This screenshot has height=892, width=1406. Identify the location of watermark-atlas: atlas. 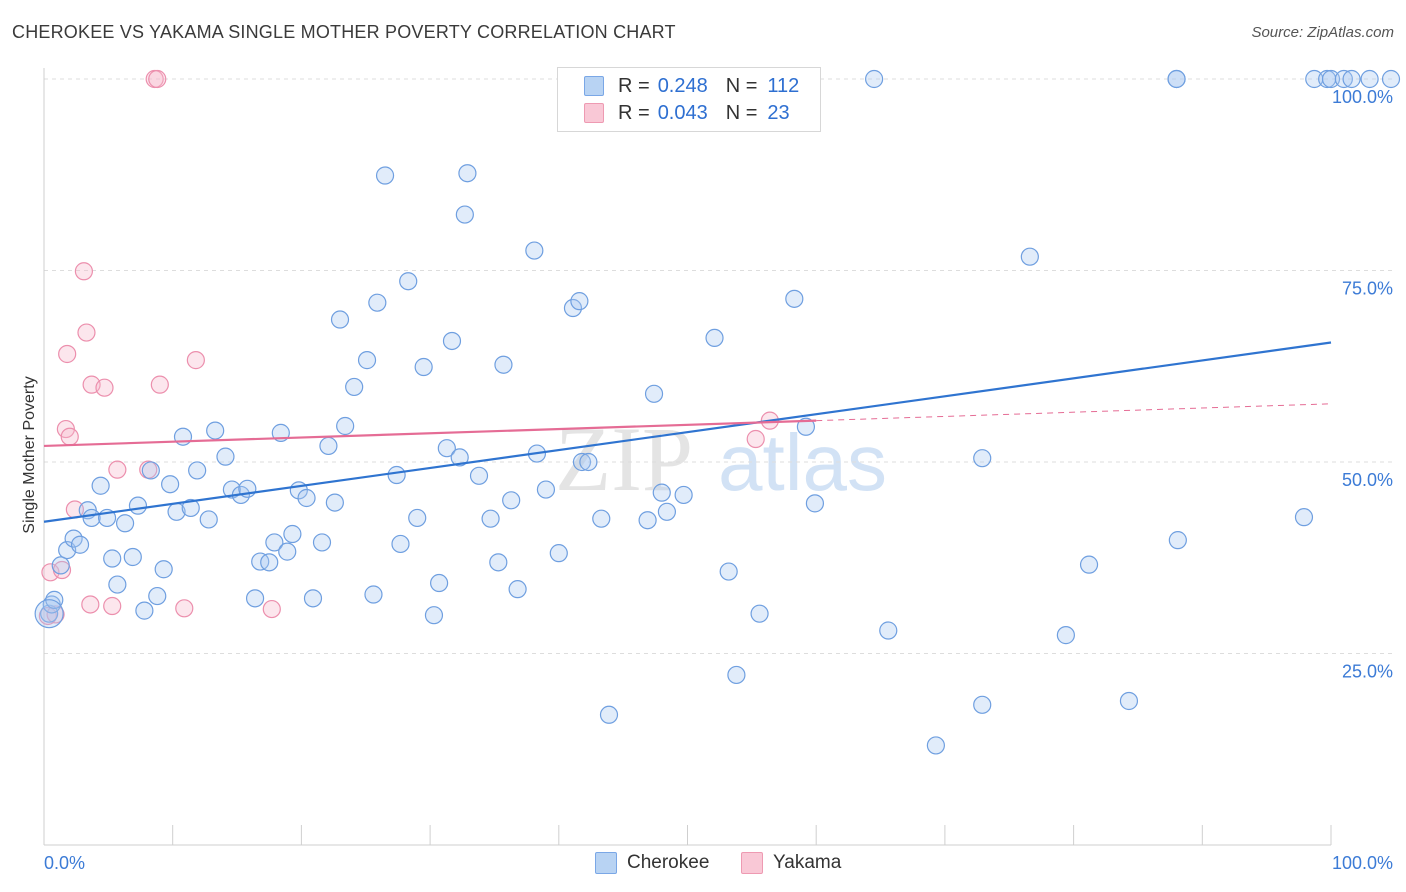
(802, 462).